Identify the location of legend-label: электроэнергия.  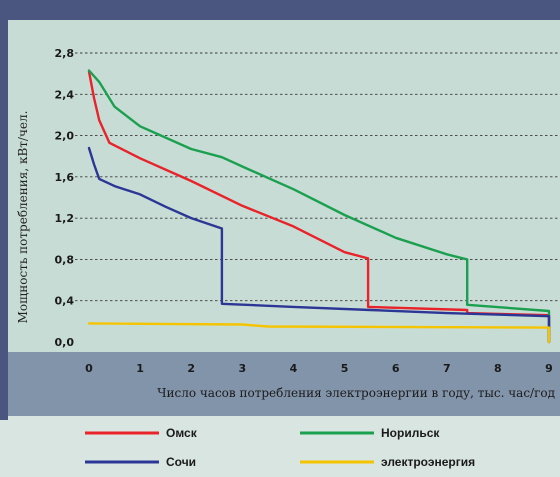
(428, 462).